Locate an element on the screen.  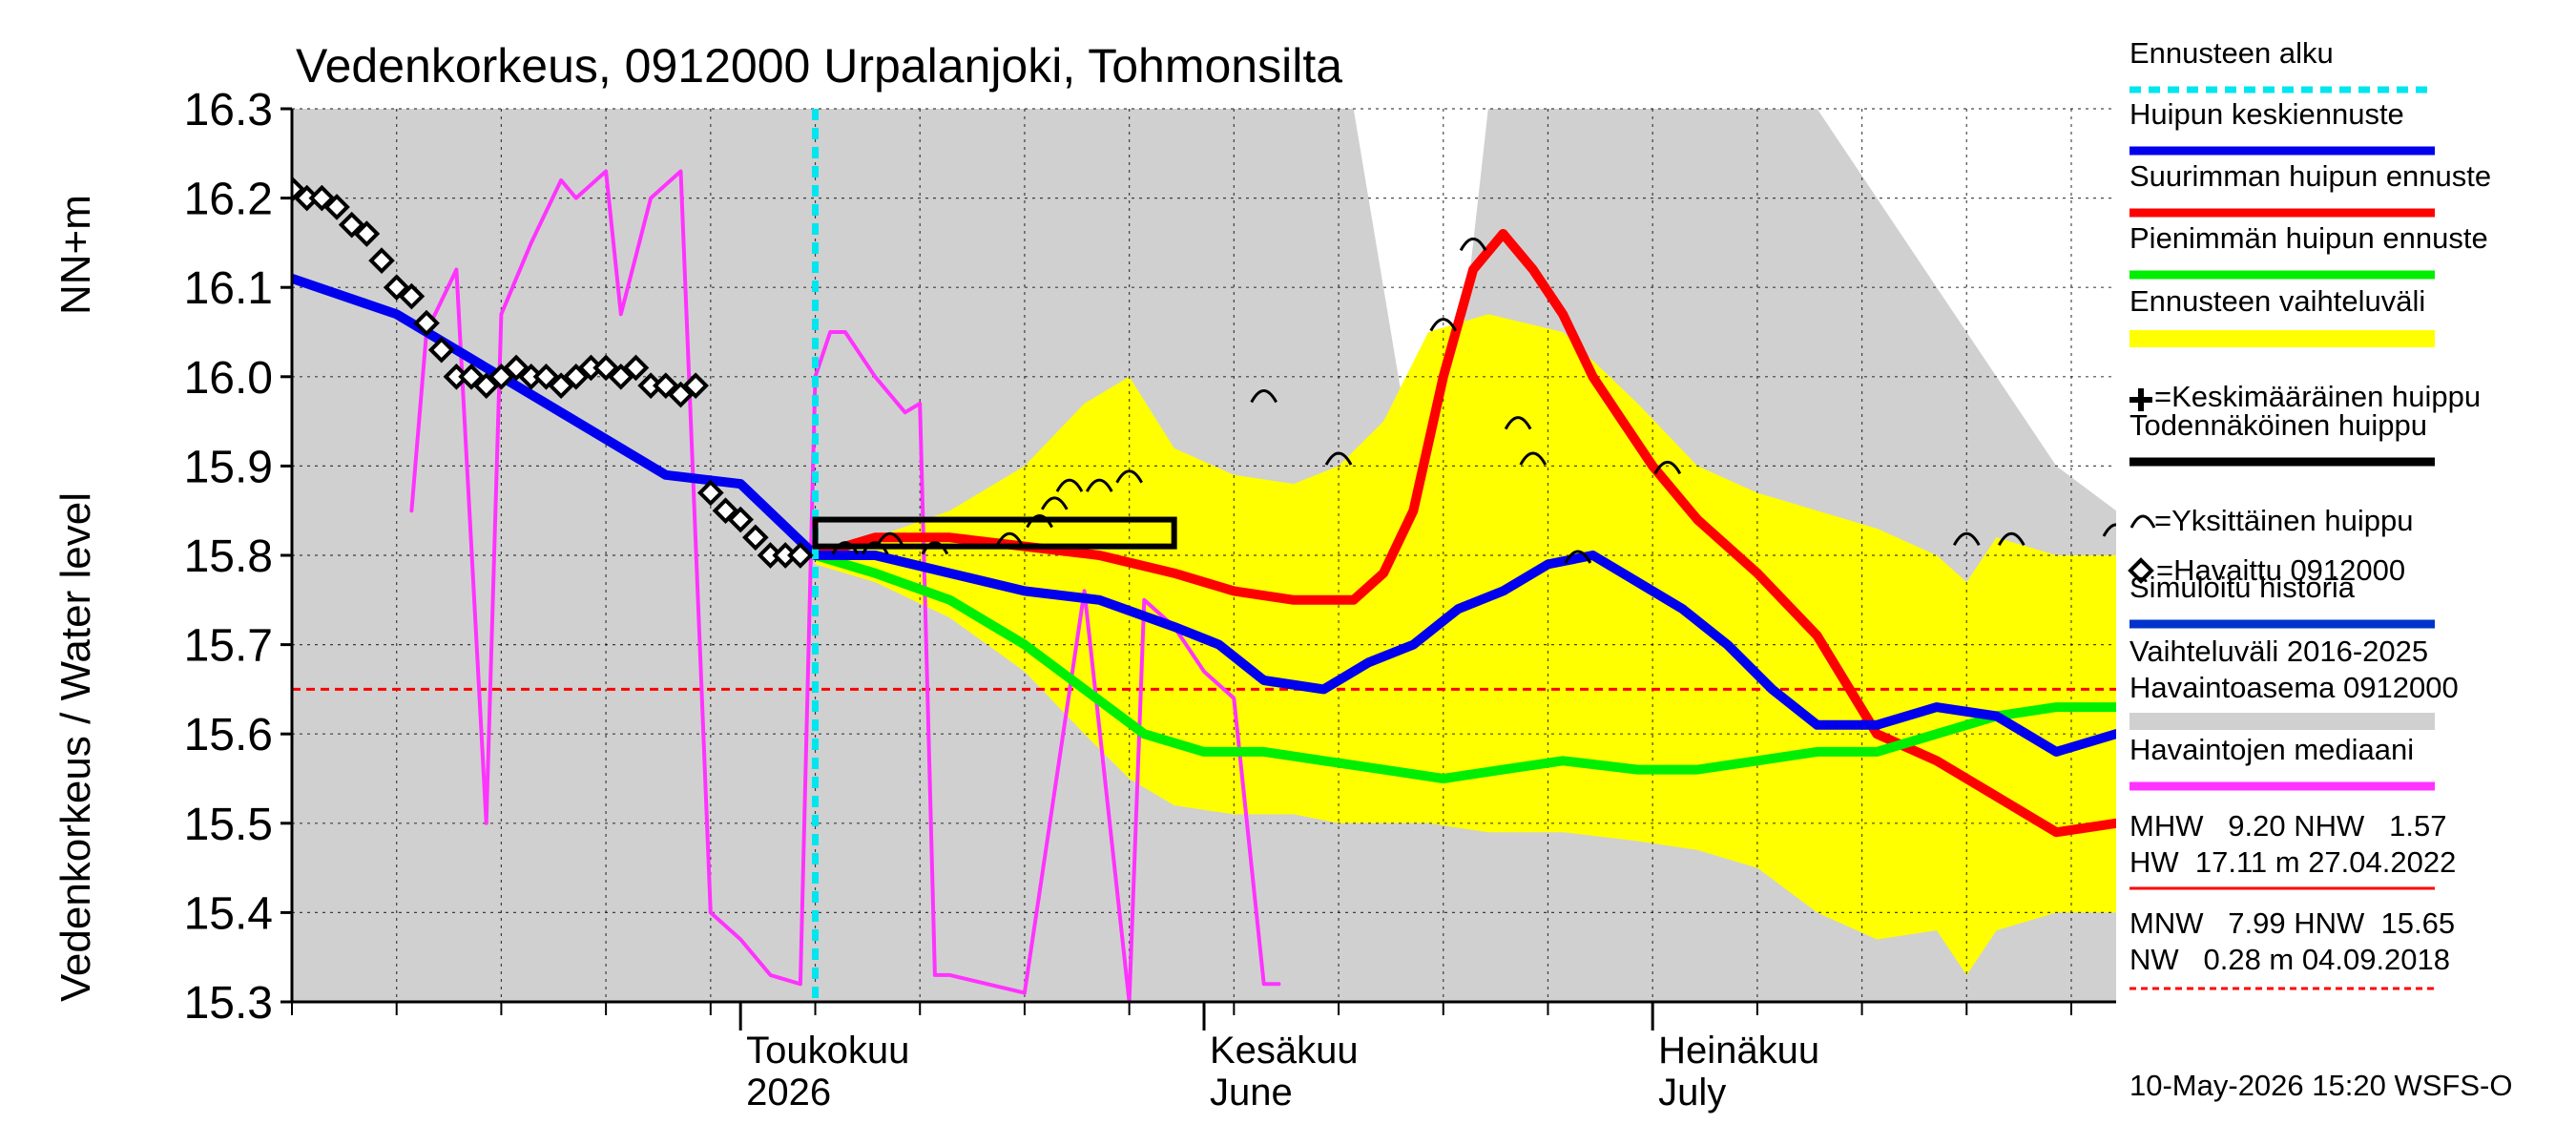
legend-swatch-plus is located at coordinates (2140, 400).